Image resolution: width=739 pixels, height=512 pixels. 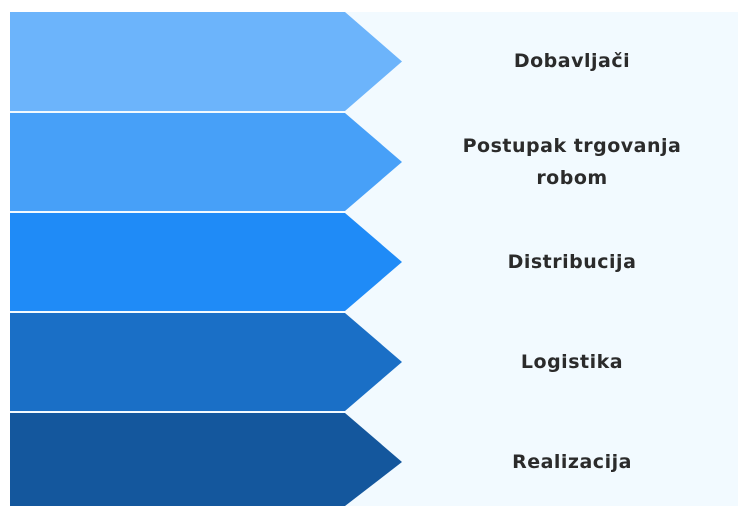 I want to click on step-label-box: Distribucija, so click(x=572, y=262).